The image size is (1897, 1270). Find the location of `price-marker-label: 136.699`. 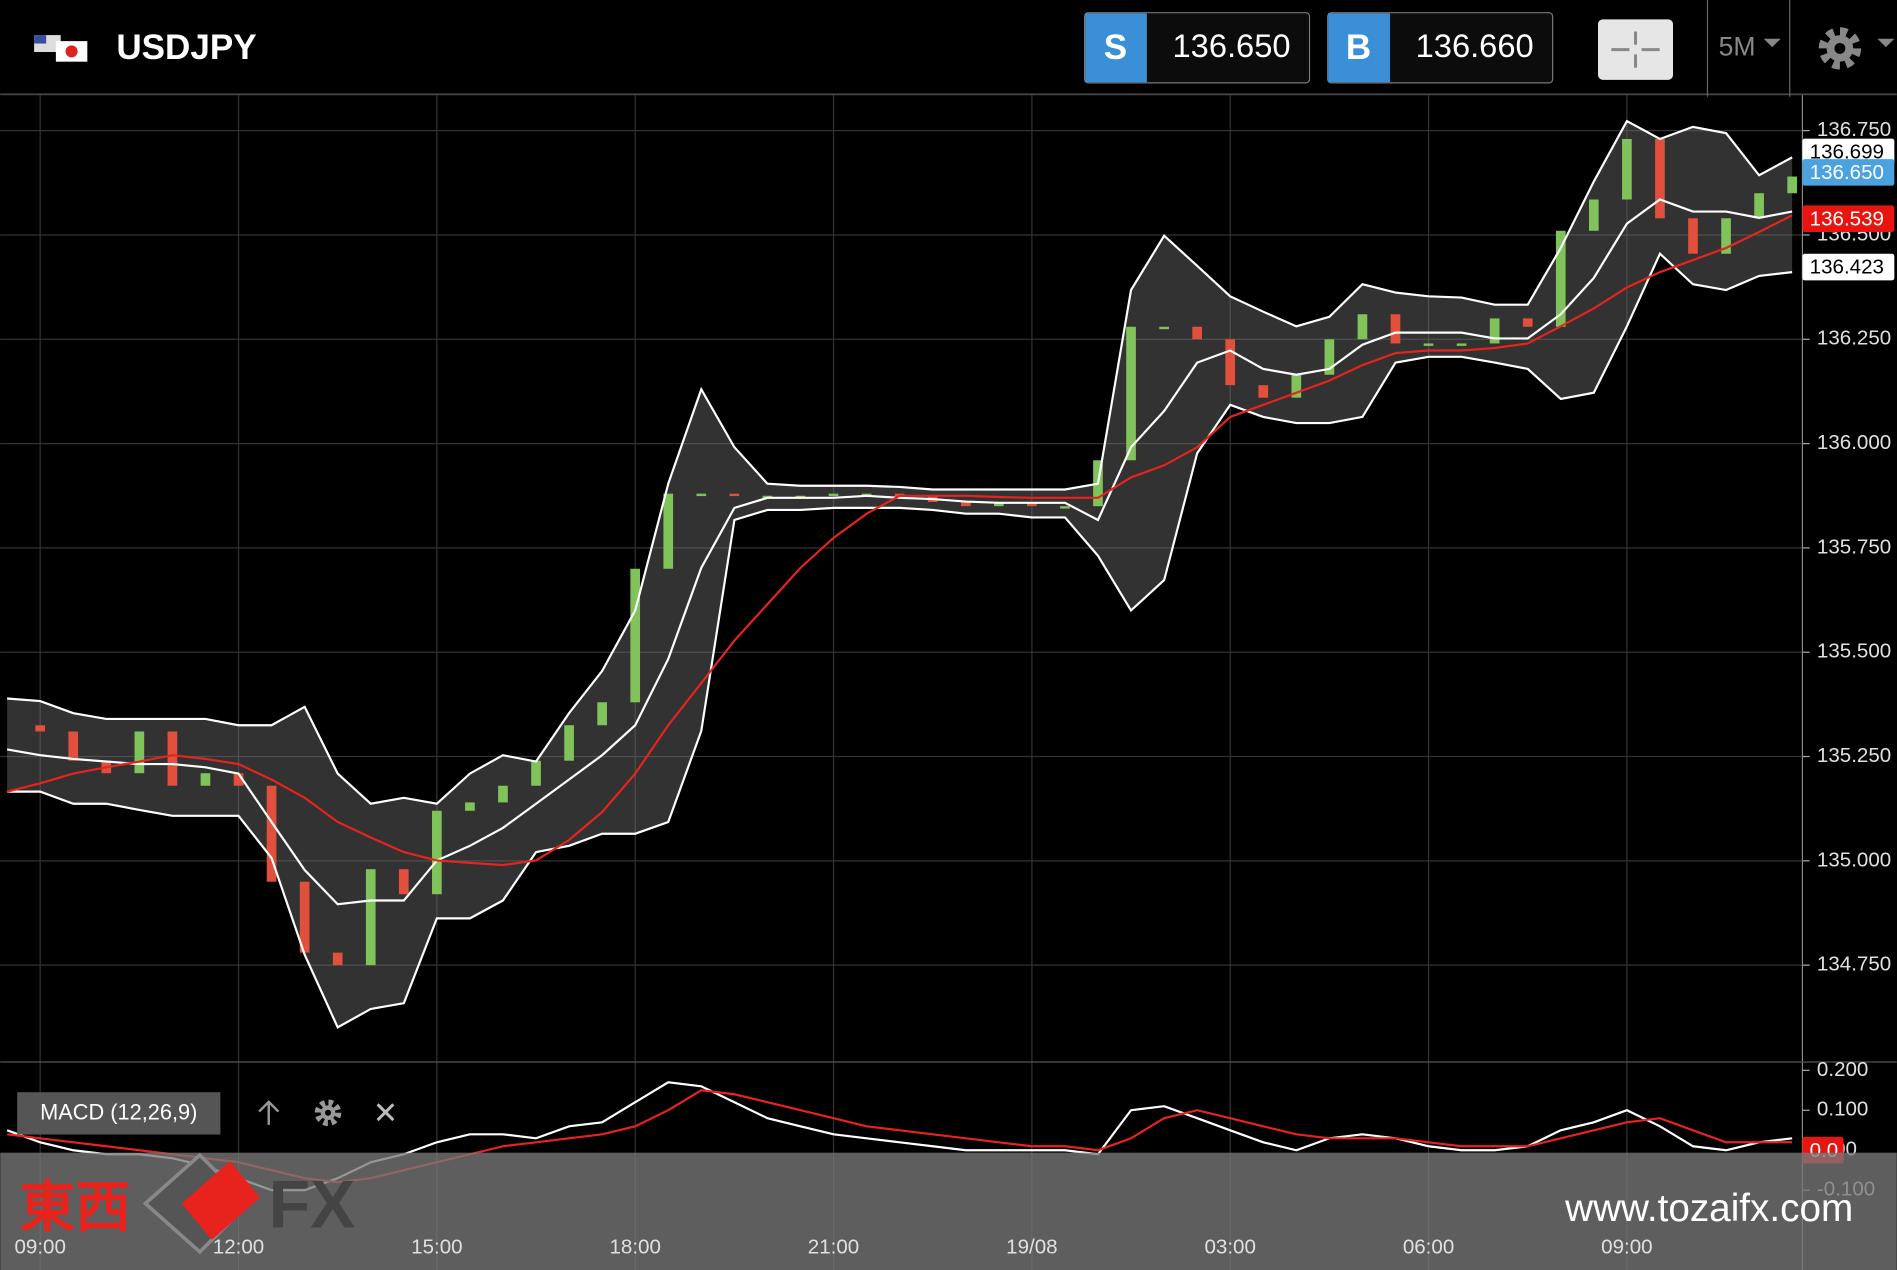

price-marker-label: 136.699 is located at coordinates (1847, 152).